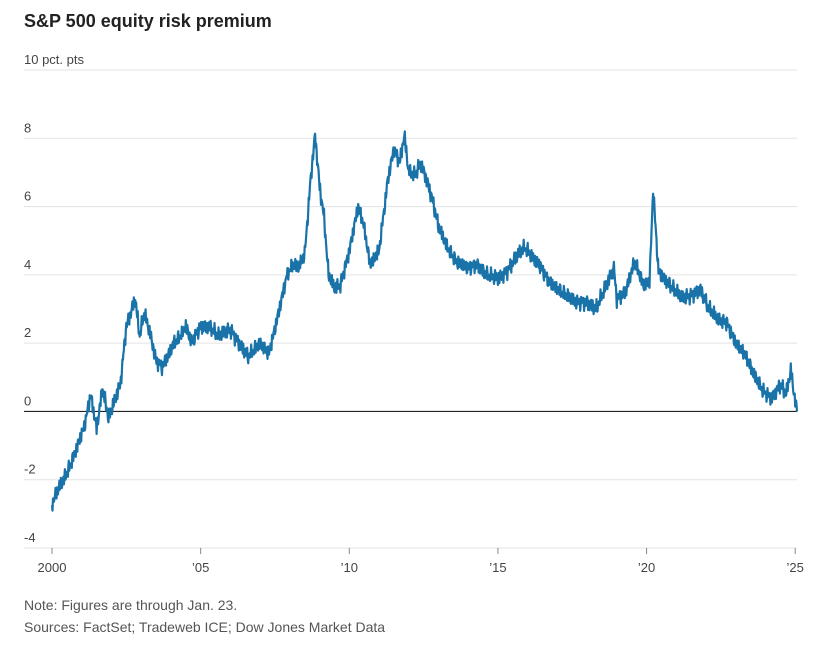  What do you see at coordinates (54, 59) in the screenshot?
I see `y-tick-label: 10 pct. pts` at bounding box center [54, 59].